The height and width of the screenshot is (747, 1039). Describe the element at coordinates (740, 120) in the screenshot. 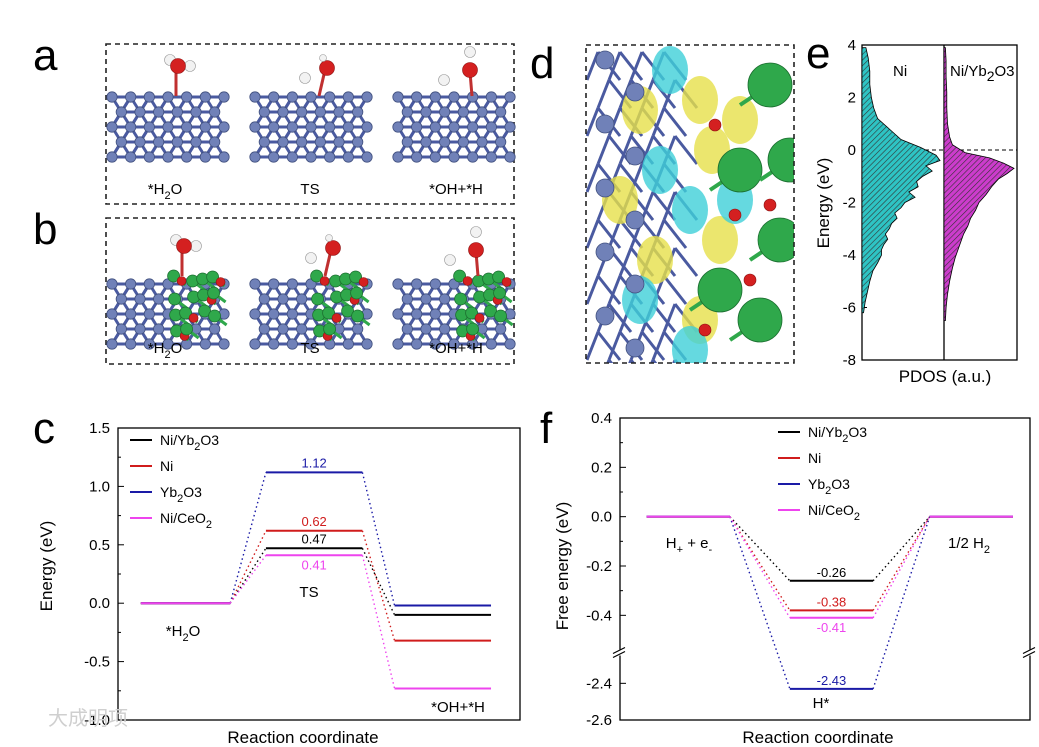

I see `charge-lobe` at that location.